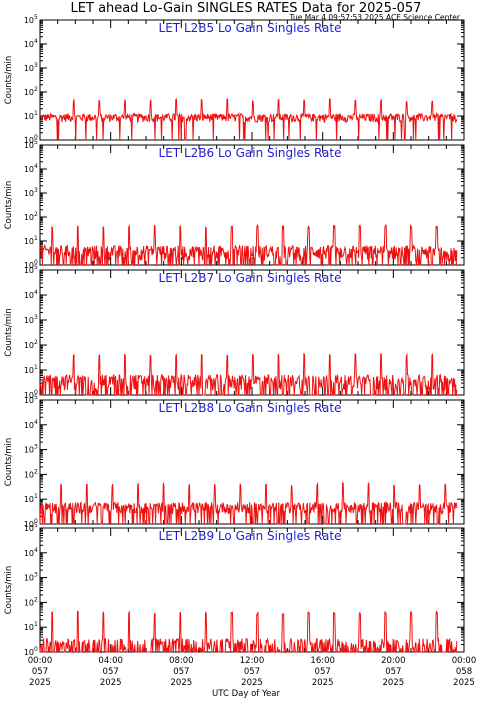 Image resolution: width=481 pixels, height=705 pixels. I want to click on panel-title: LET L2B8 Lo Gain Singles Rate, so click(250, 408).